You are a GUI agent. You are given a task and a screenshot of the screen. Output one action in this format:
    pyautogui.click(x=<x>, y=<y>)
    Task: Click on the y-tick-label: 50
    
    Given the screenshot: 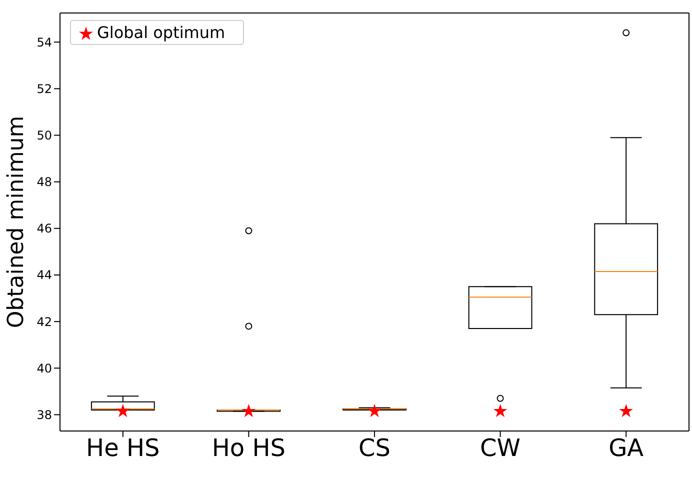 What is the action you would take?
    pyautogui.click(x=44, y=135)
    